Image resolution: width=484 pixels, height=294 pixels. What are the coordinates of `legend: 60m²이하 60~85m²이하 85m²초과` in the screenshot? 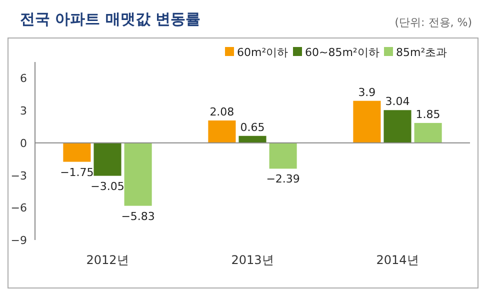 It's located at (336, 52).